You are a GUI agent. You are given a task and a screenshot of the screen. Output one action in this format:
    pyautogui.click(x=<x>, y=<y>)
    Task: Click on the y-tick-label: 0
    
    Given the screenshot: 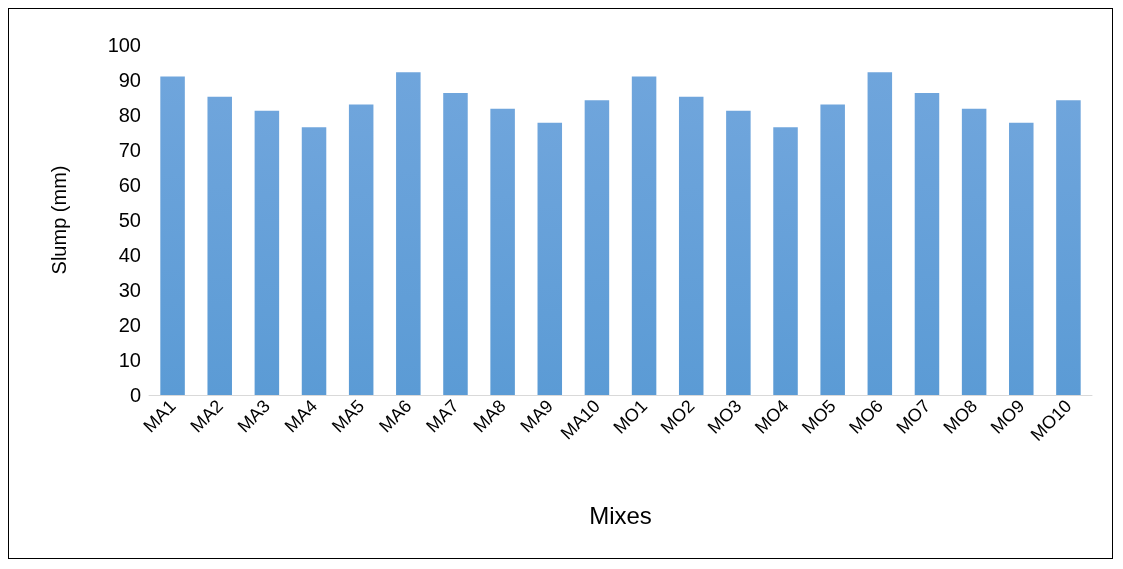 What is the action you would take?
    pyautogui.click(x=135, y=395)
    